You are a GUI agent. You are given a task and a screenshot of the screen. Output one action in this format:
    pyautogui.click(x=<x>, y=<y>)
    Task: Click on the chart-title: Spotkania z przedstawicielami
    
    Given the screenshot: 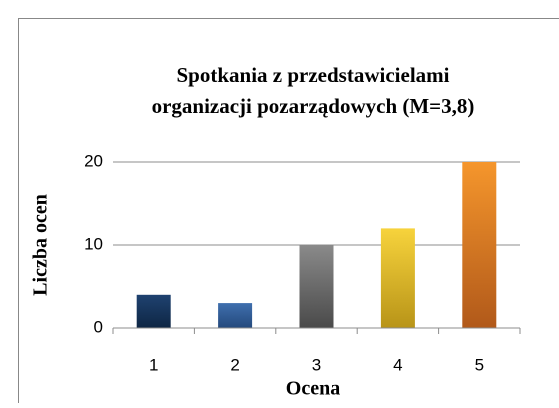 What is the action you would take?
    pyautogui.click(x=313, y=75)
    